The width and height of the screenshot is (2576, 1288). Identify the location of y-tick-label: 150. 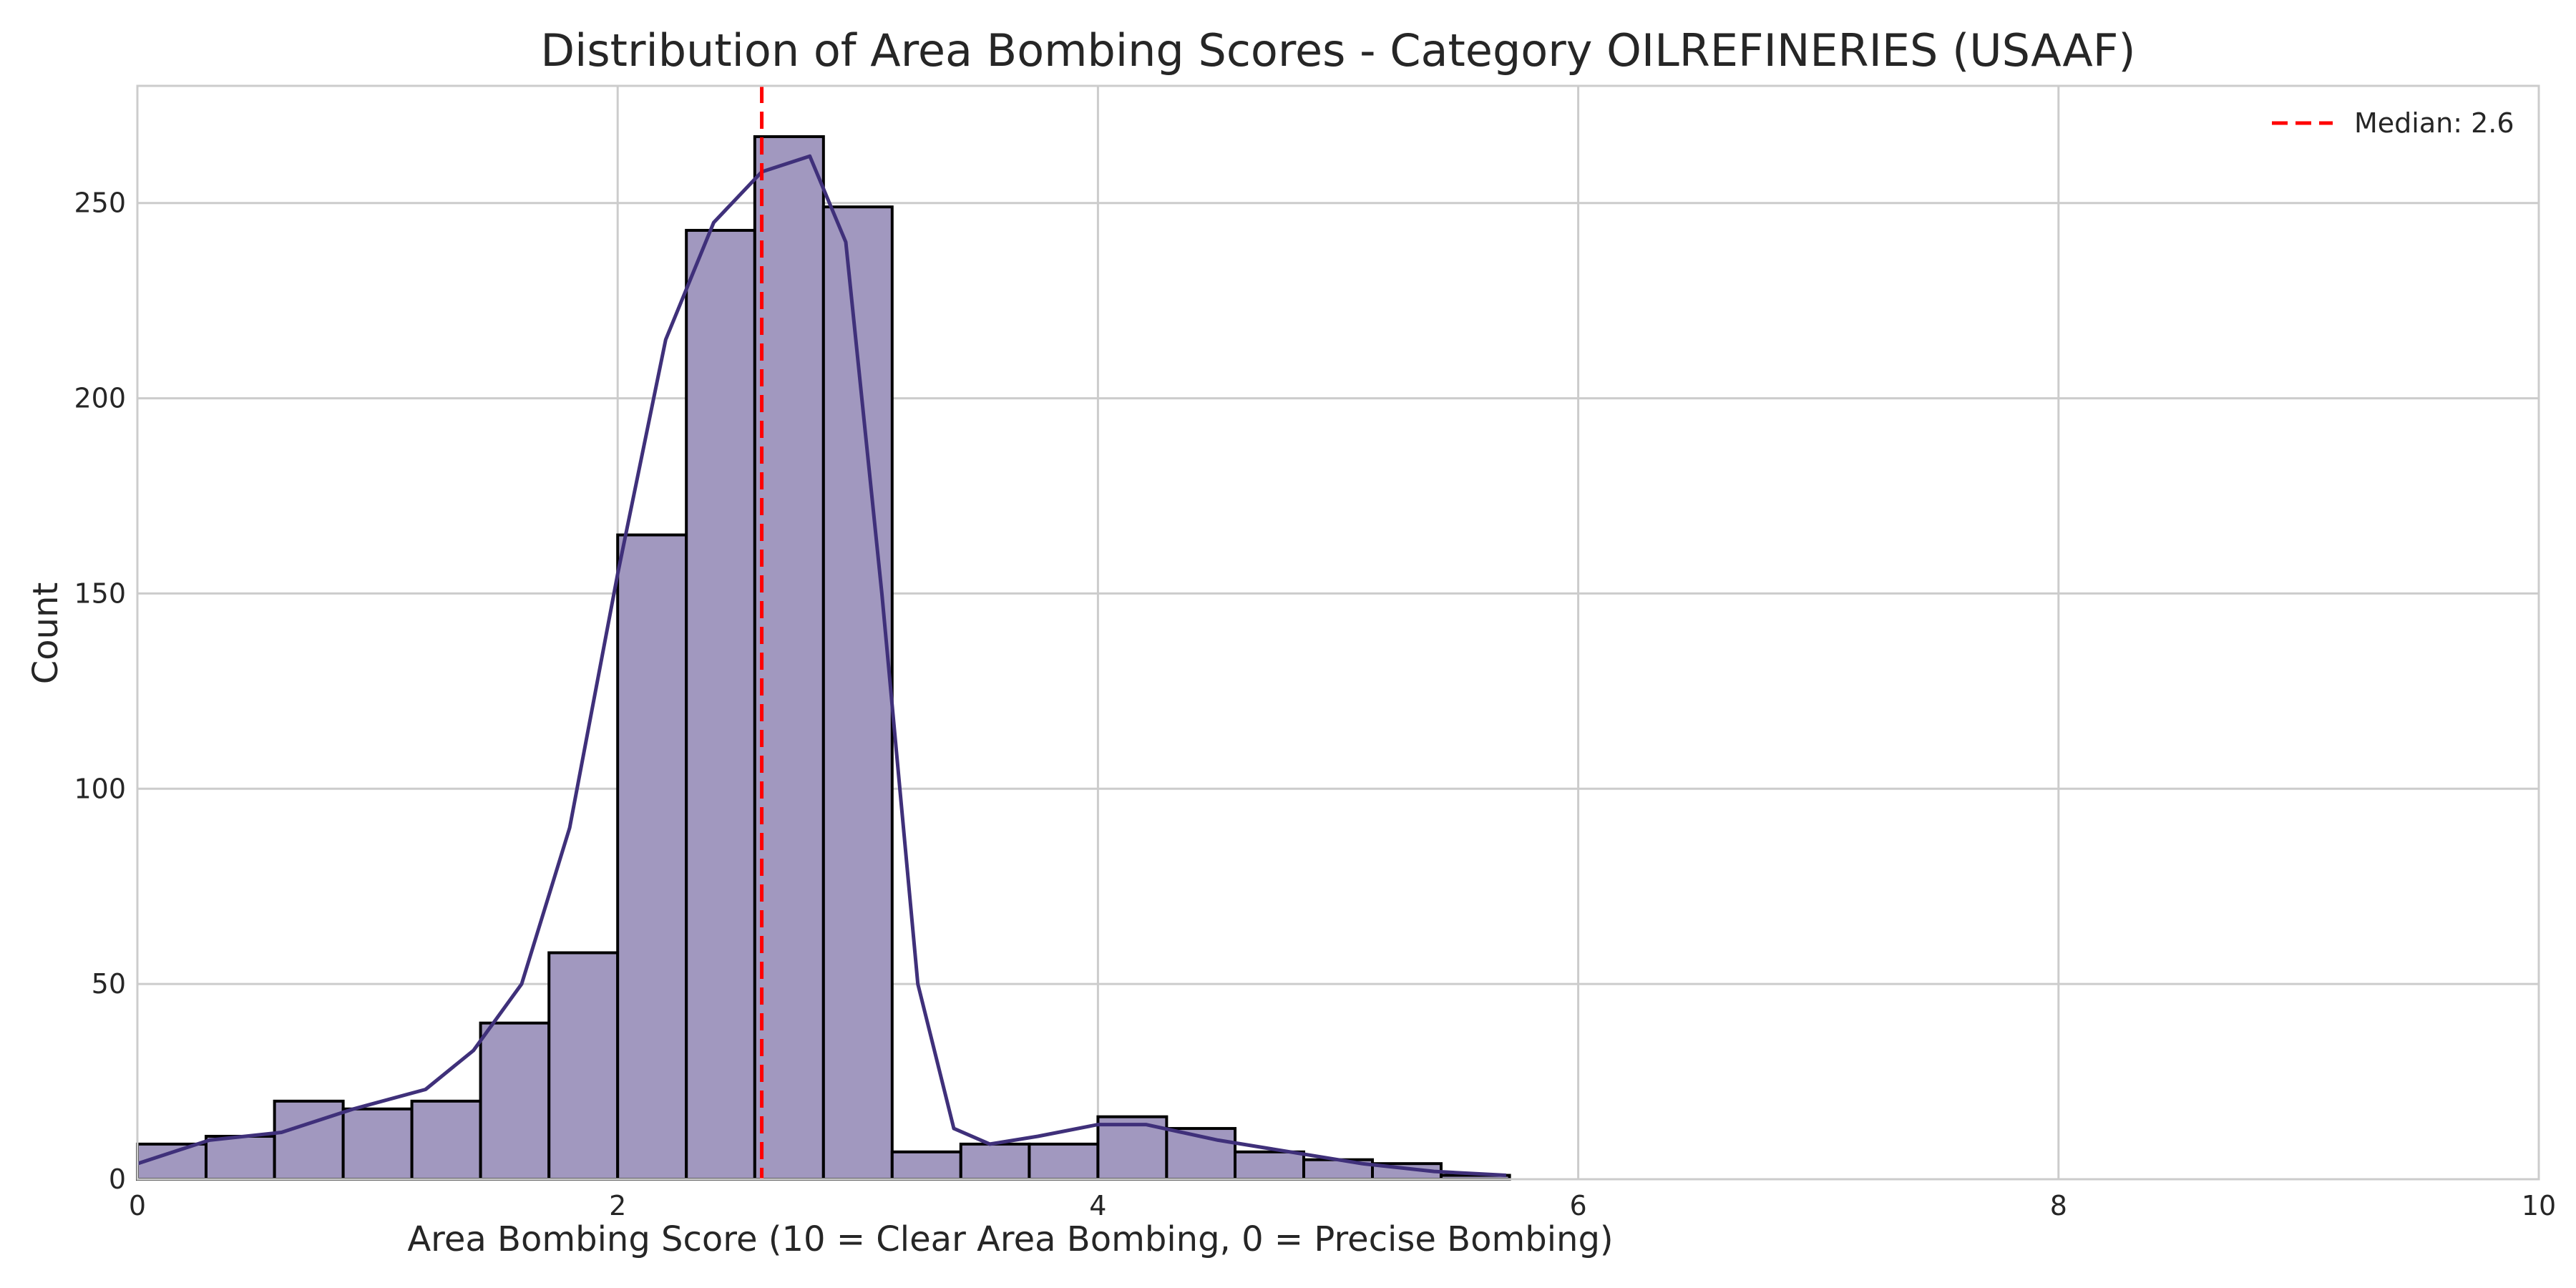
(100, 593).